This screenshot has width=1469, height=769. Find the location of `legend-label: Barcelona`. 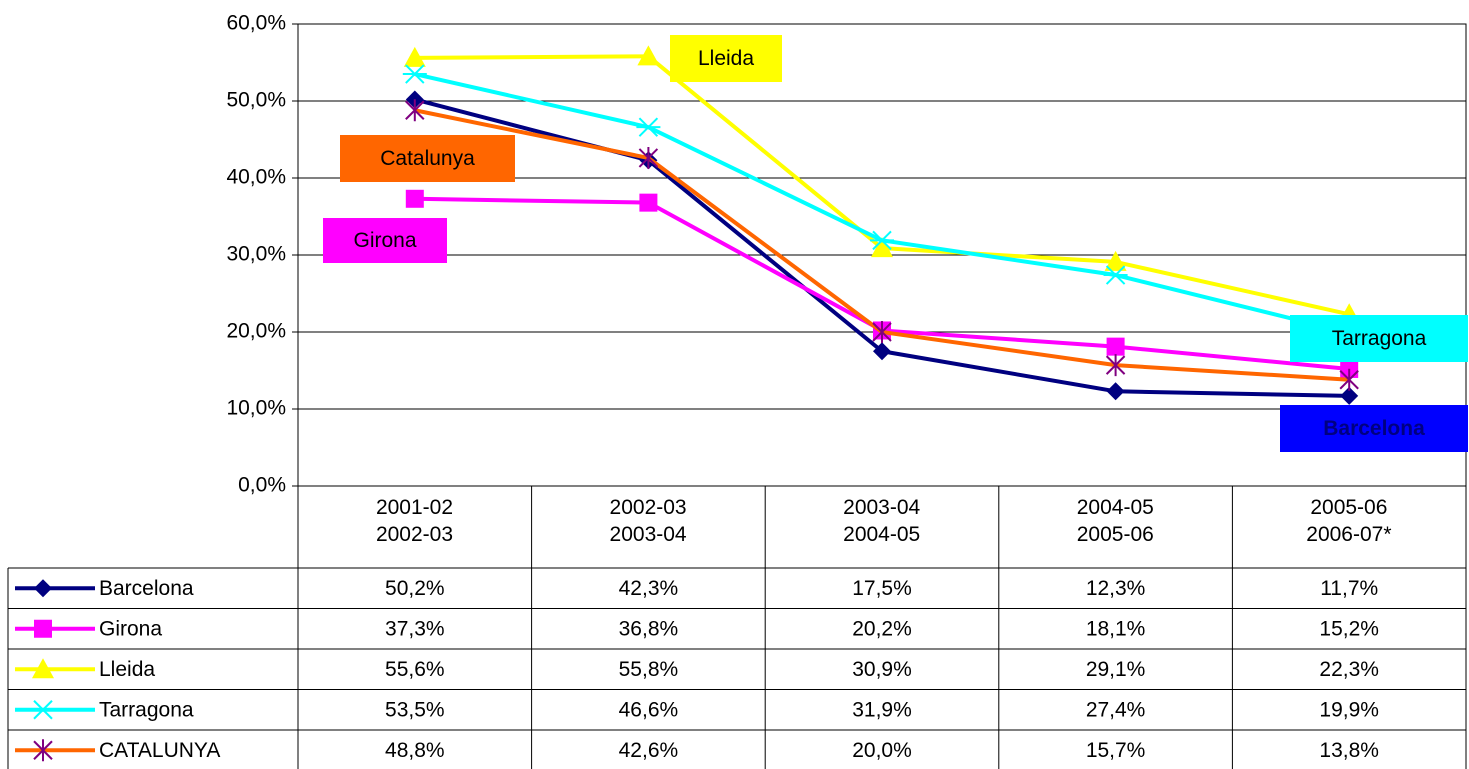

legend-label: Barcelona is located at coordinates (146, 588).